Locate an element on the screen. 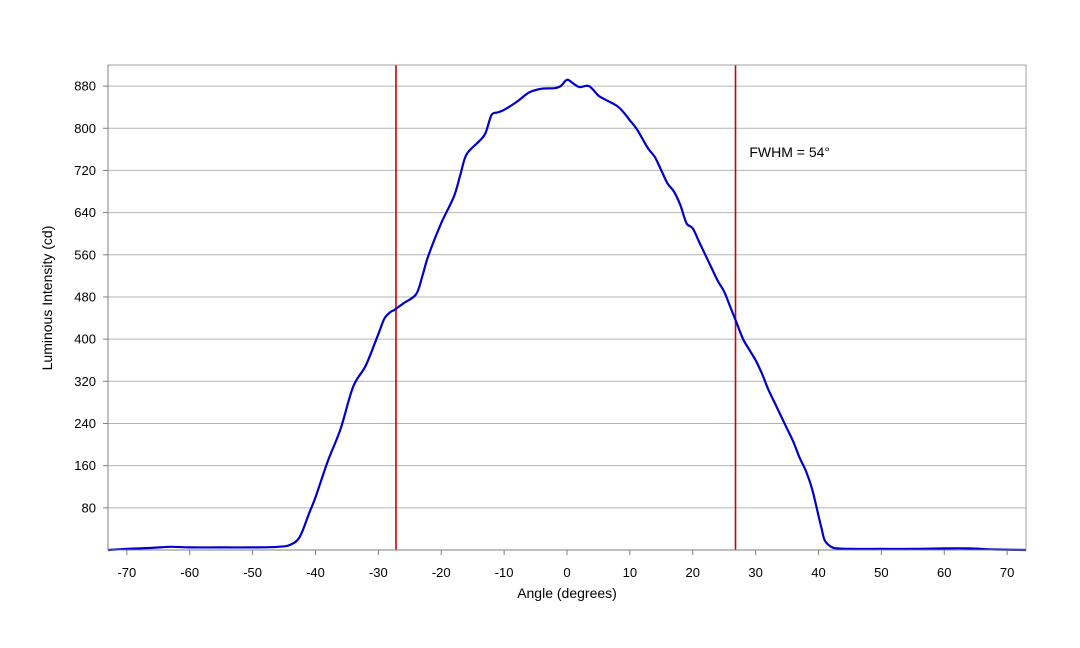 The width and height of the screenshot is (1080, 648). y-tick-label: 800 is located at coordinates (85, 128).